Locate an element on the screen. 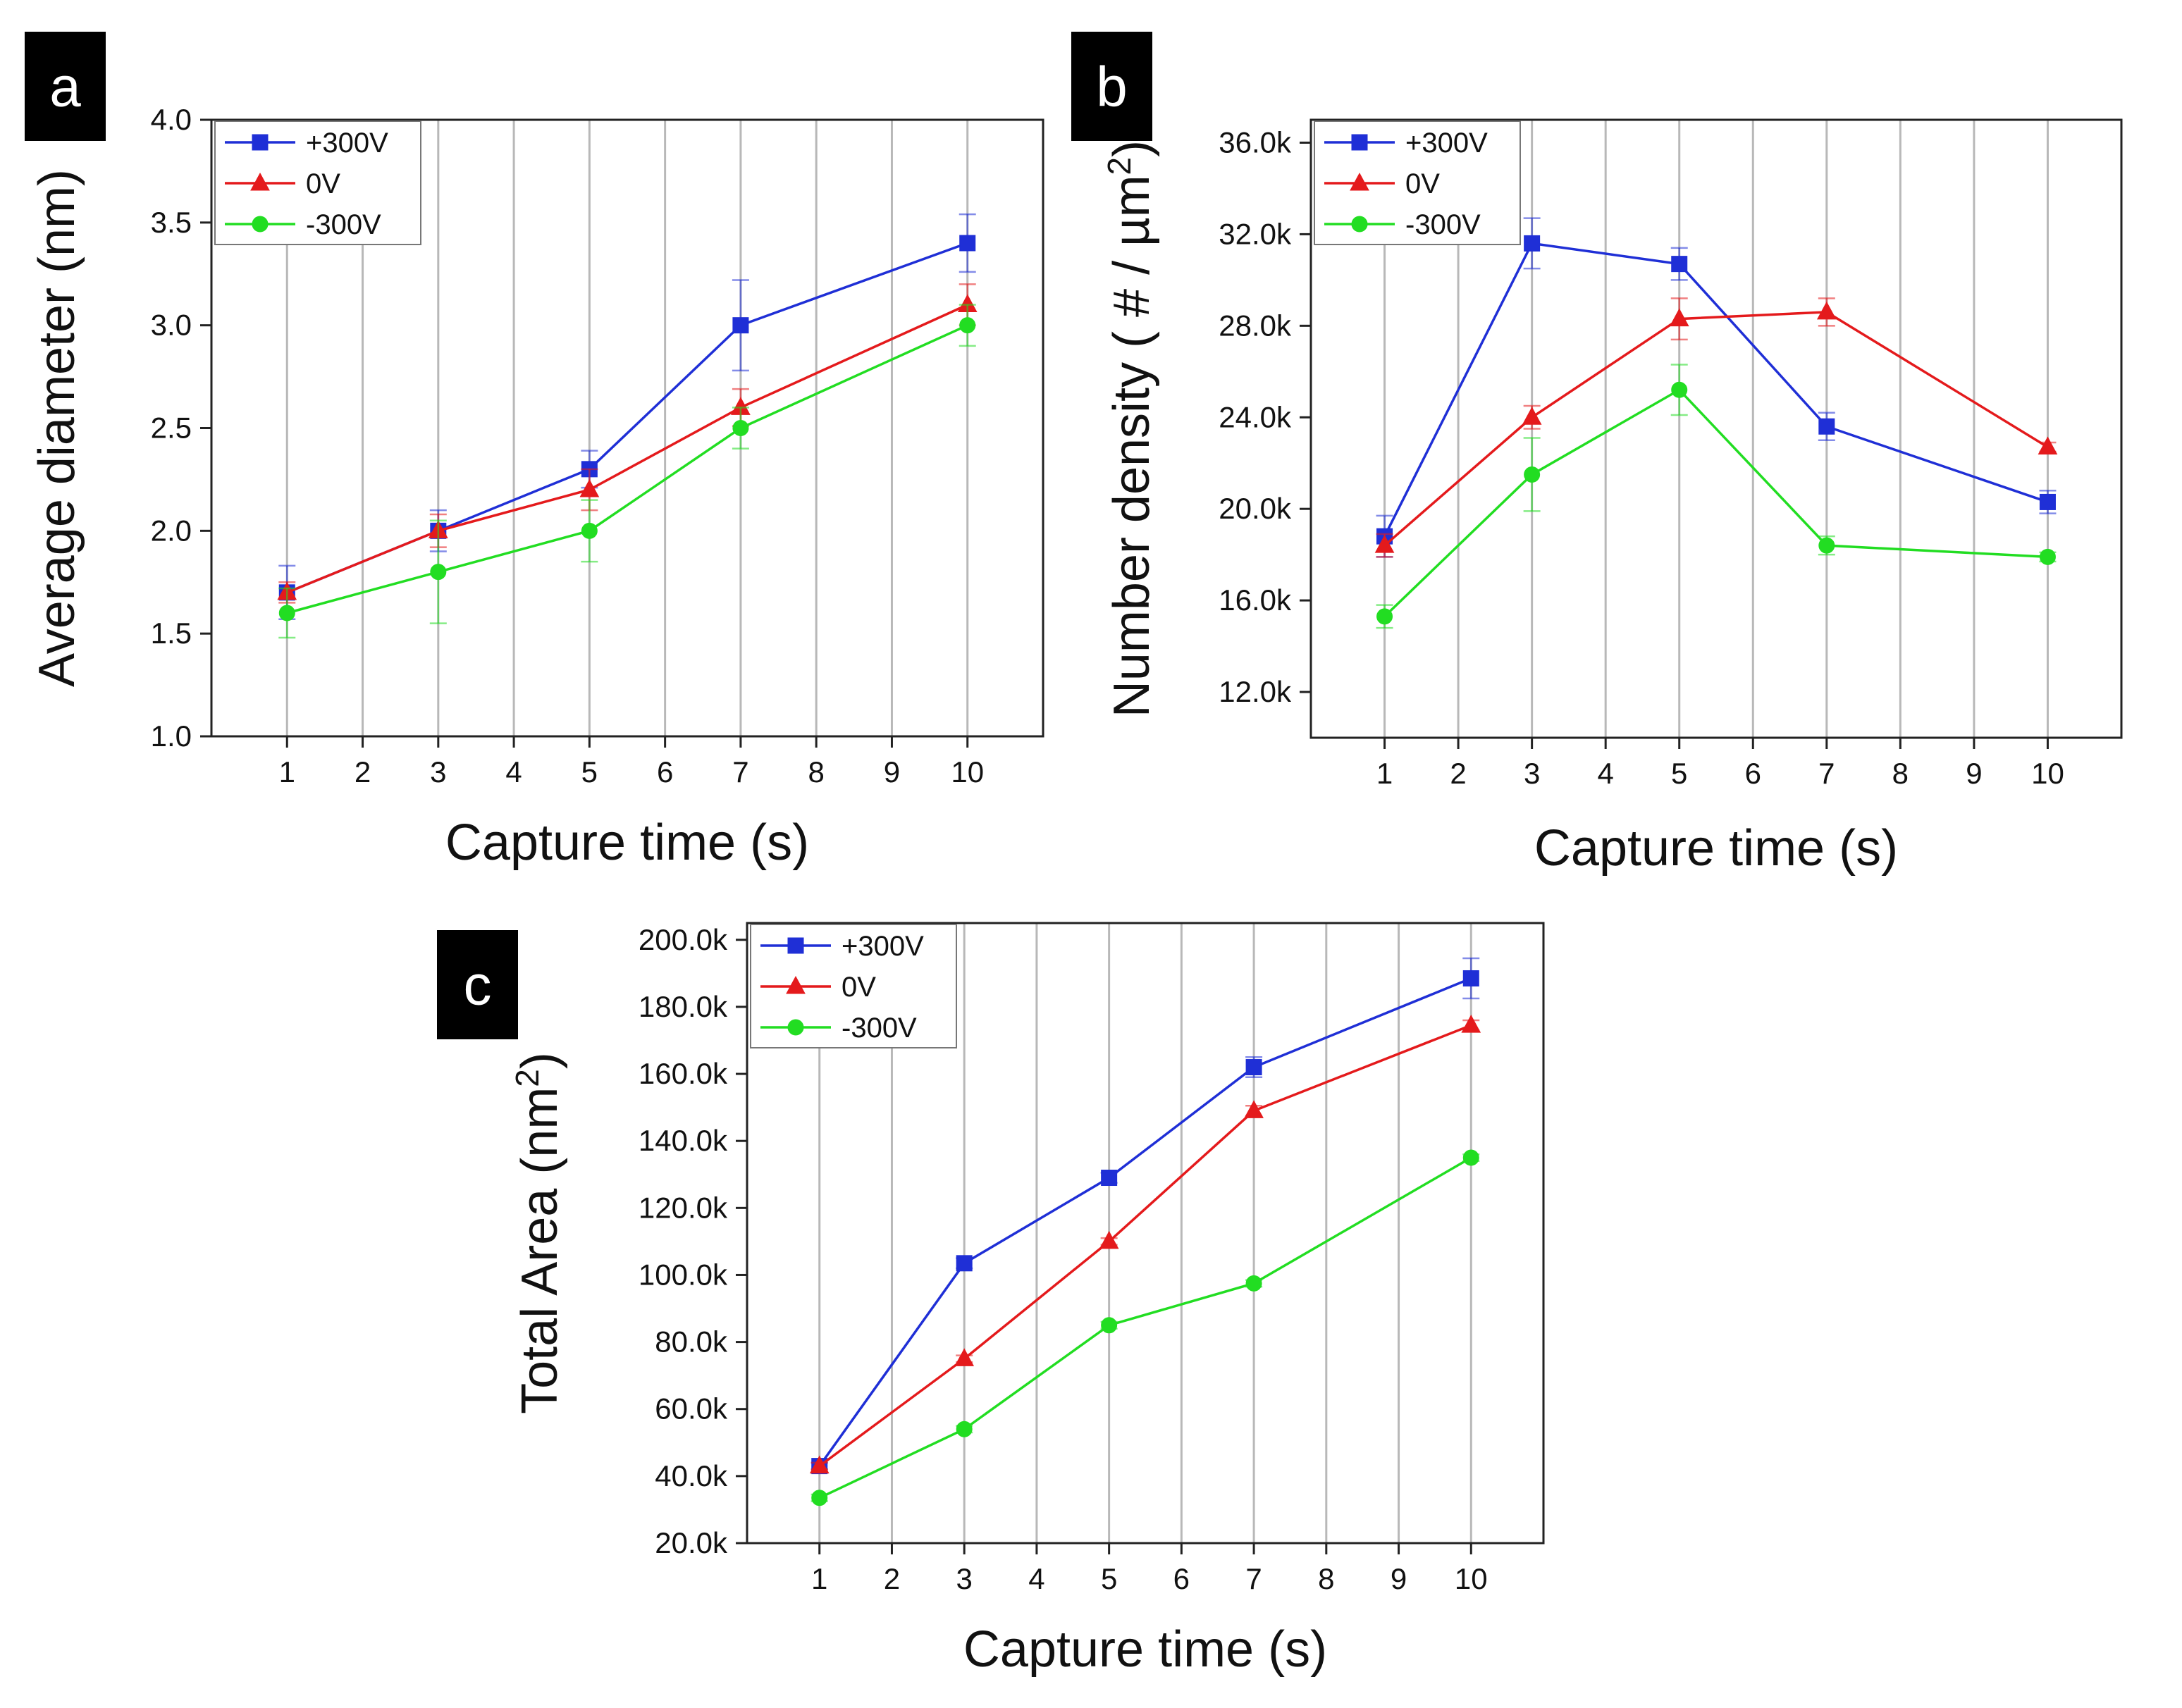 The image size is (2182, 1708). y-tick-label: 28.0k is located at coordinates (1255, 325).